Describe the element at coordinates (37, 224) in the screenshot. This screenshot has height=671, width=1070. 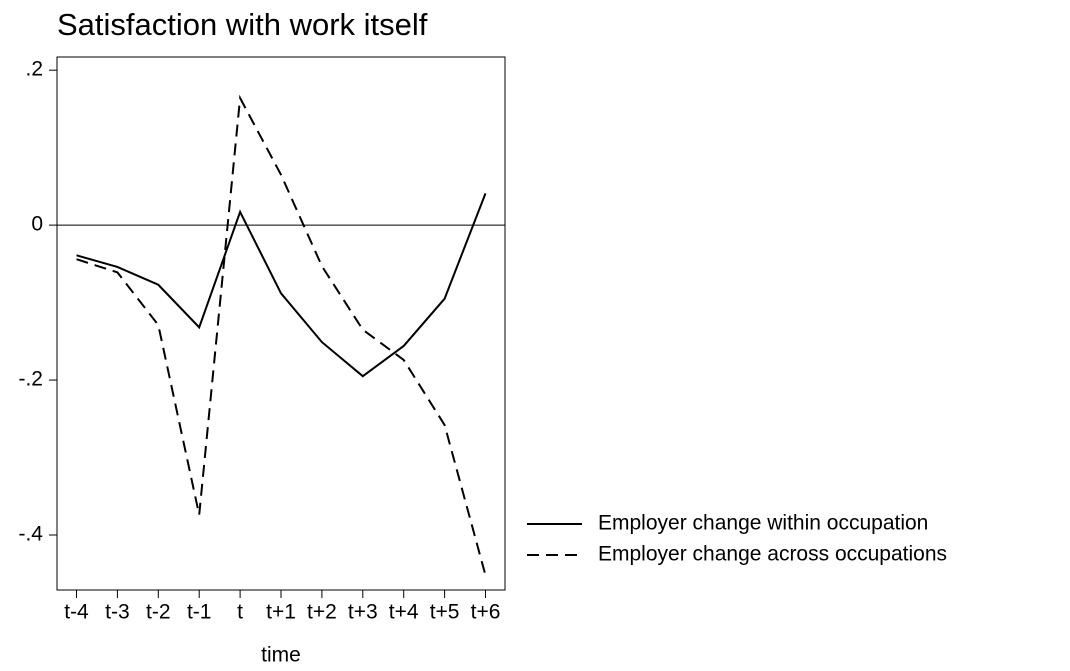
I see `y-tick-label: 0` at that location.